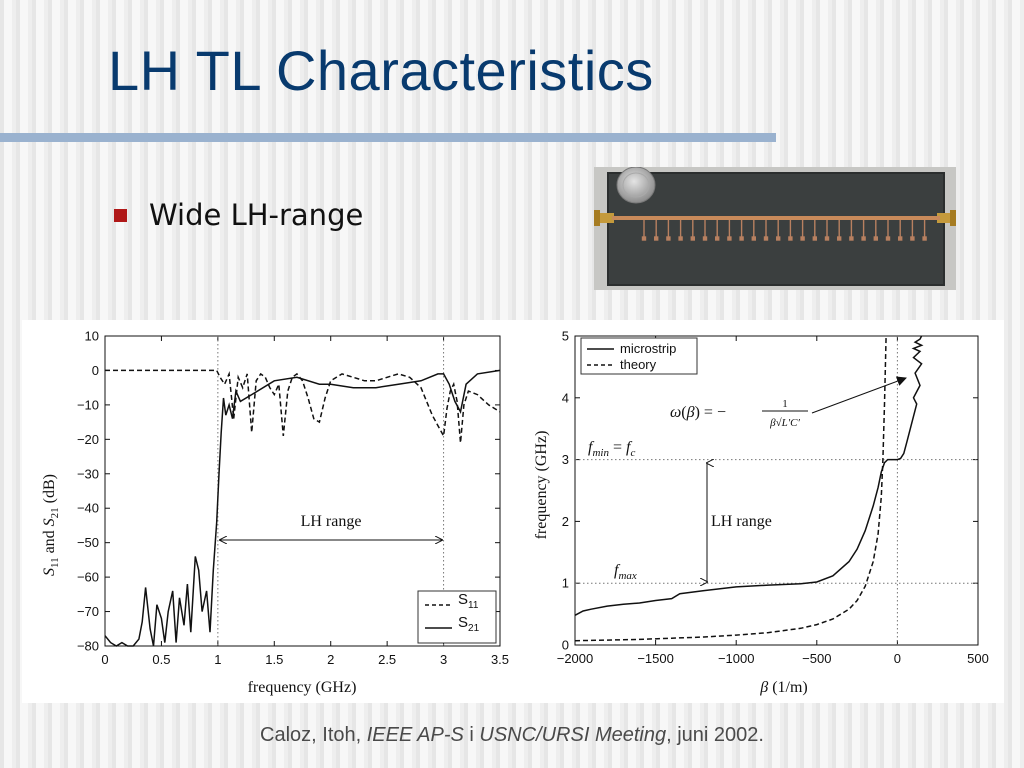  Describe the element at coordinates (565, 397) in the screenshot. I see `y-tick-label: 4` at that location.